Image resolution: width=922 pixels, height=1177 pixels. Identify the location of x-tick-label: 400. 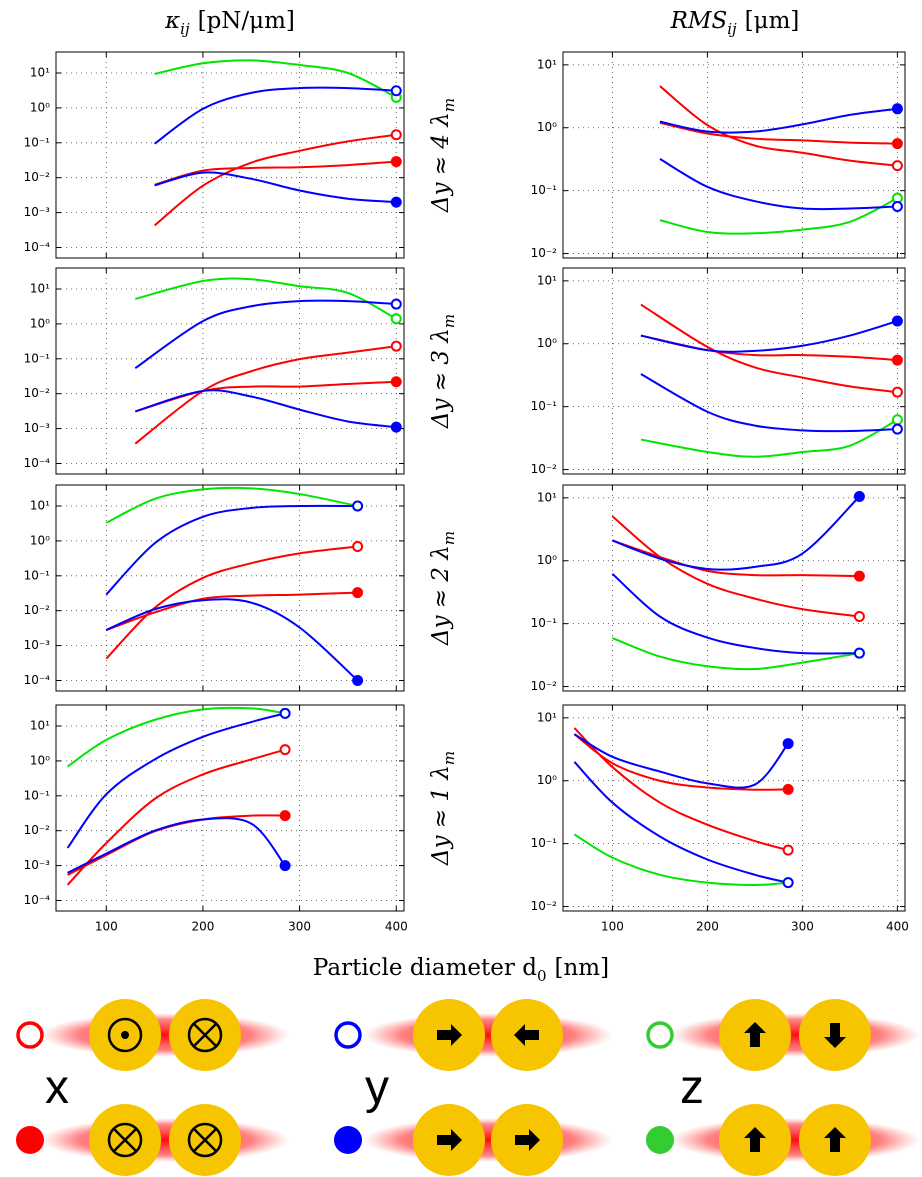
(897, 927).